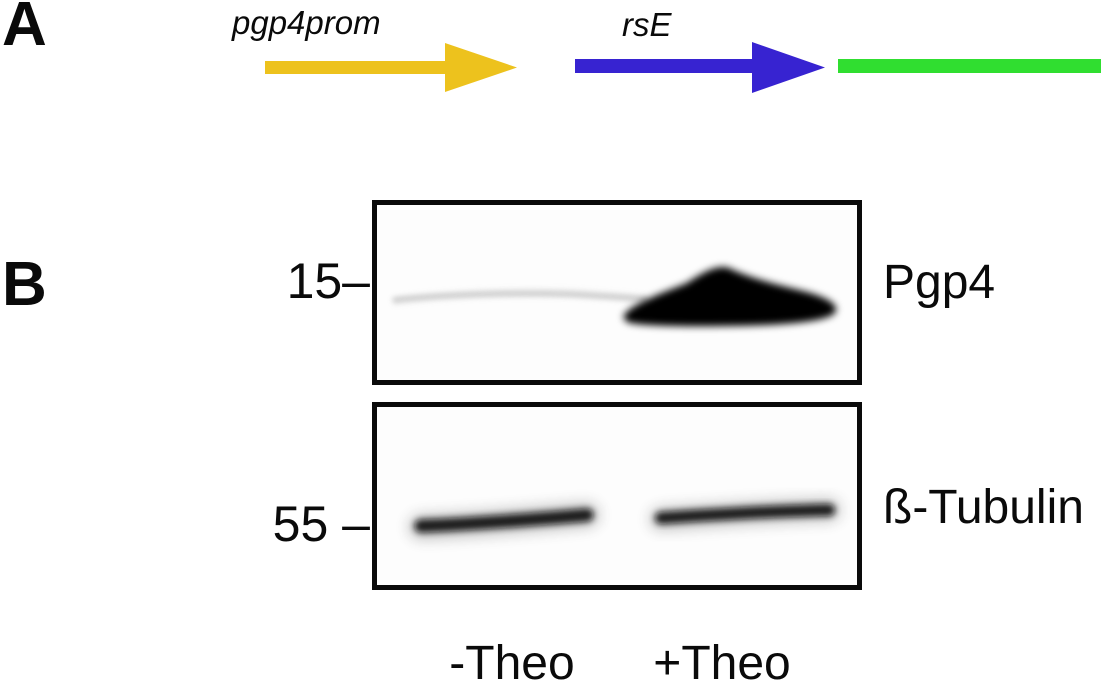  Describe the element at coordinates (504, 520) in the screenshot. I see `band-tubulin-minus-theo` at that location.